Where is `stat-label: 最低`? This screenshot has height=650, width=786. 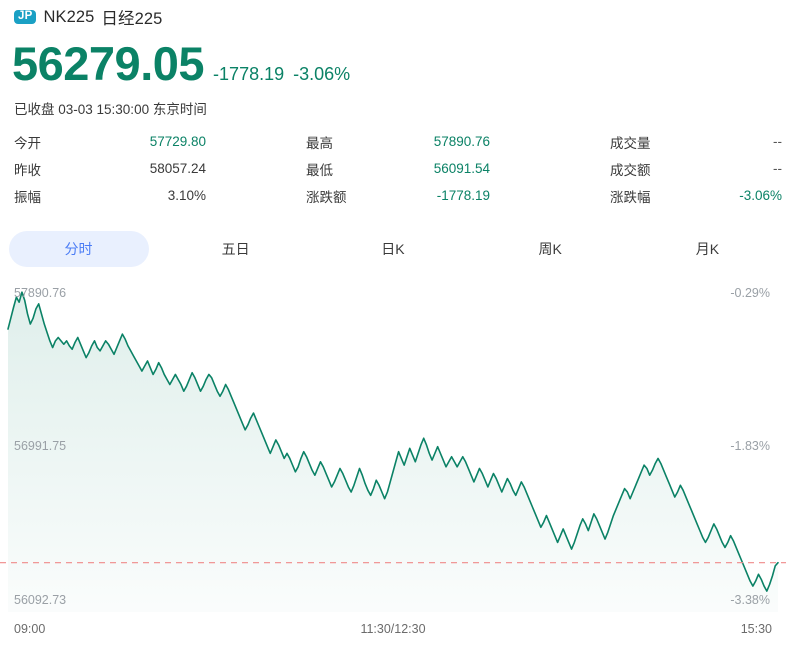
stat-label: 最低 is located at coordinates (319, 170).